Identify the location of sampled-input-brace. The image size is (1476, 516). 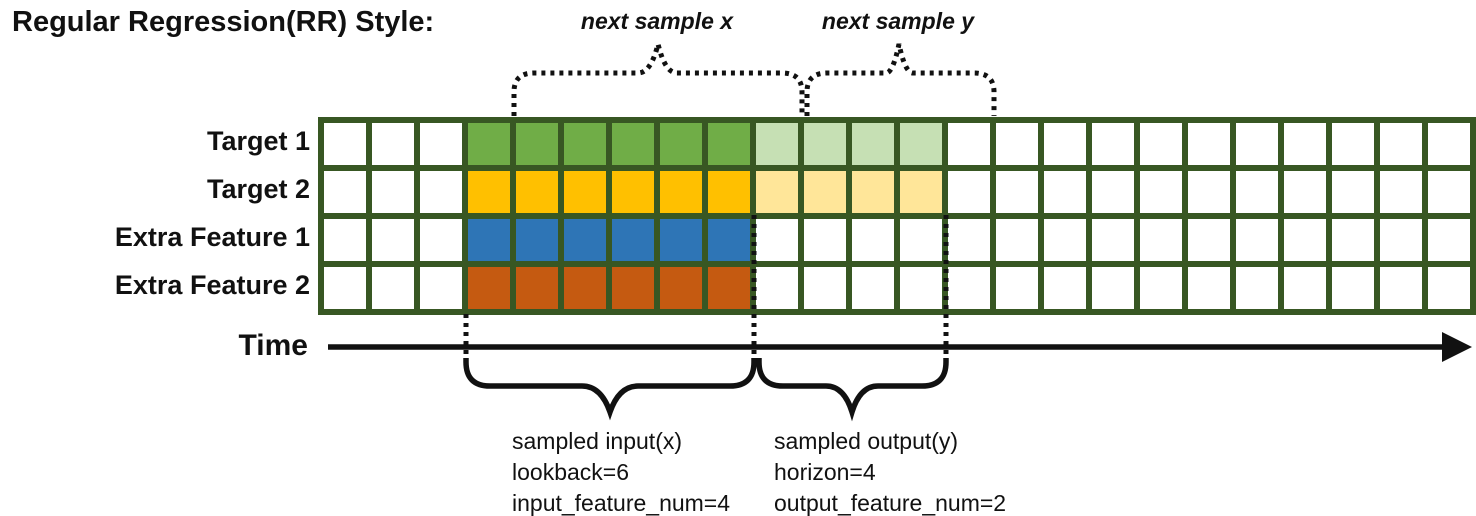
(610, 389).